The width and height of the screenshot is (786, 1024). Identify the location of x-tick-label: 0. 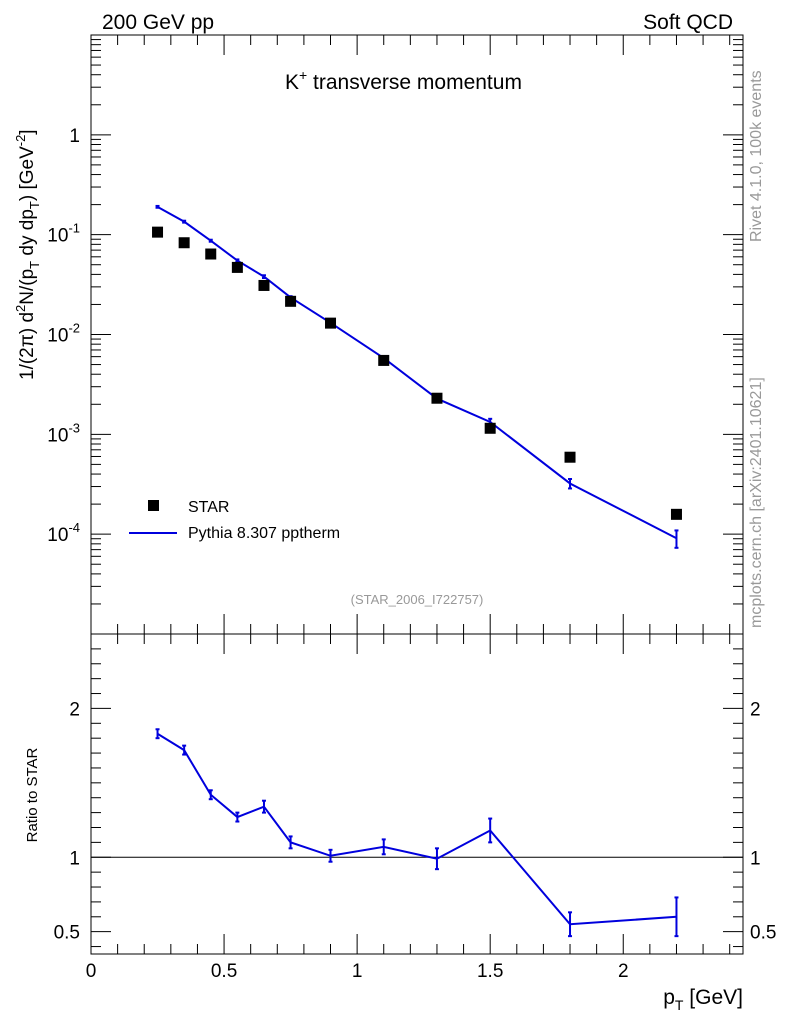
(91, 971).